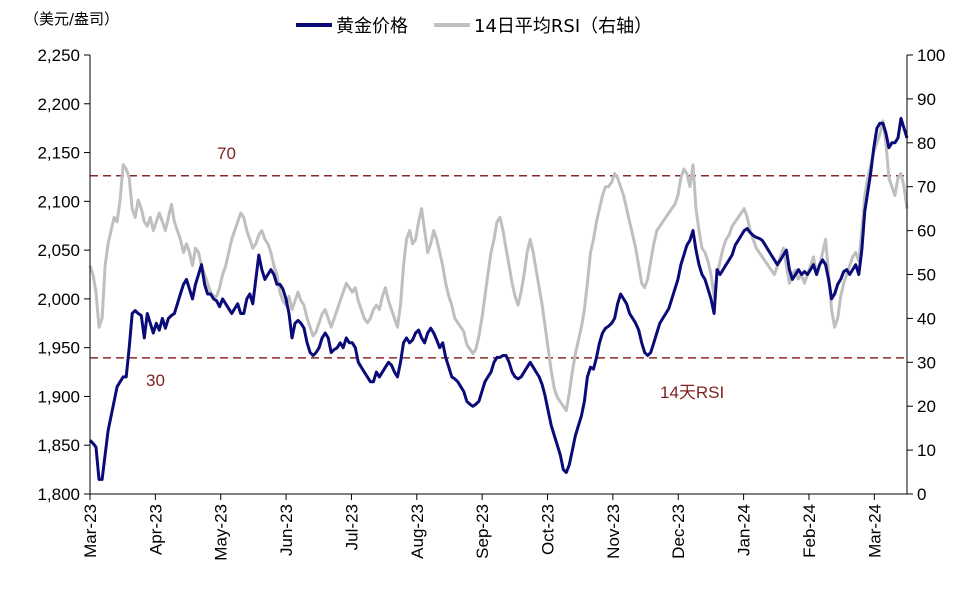 This screenshot has height=595, width=968. Describe the element at coordinates (90, 531) in the screenshot. I see `x-tick-label: Mar-23` at that location.